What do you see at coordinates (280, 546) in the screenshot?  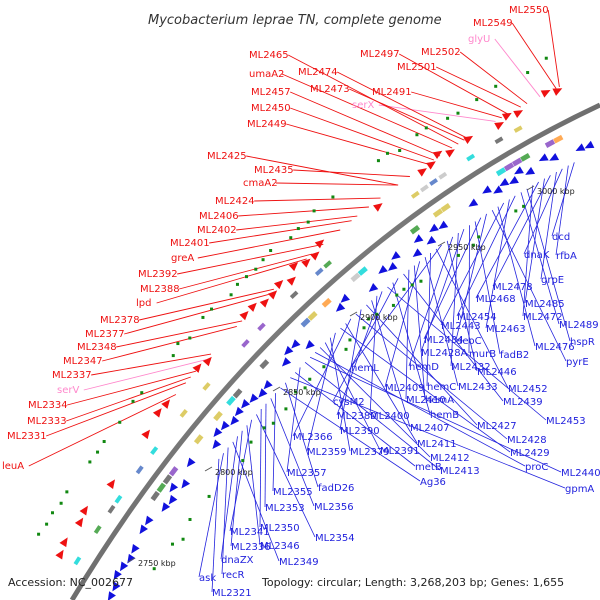 I see `inner-gene-label: ML2346` at bounding box center [280, 546].